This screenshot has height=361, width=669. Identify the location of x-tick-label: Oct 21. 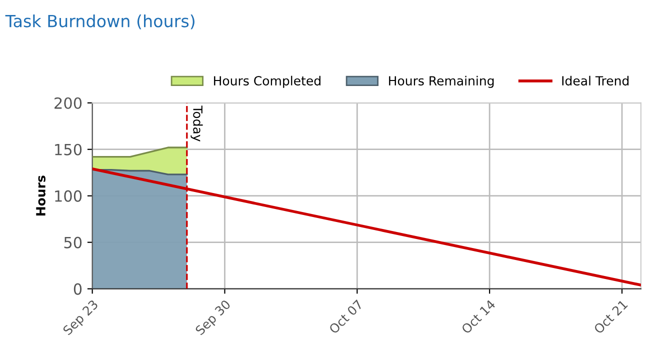
(610, 316).